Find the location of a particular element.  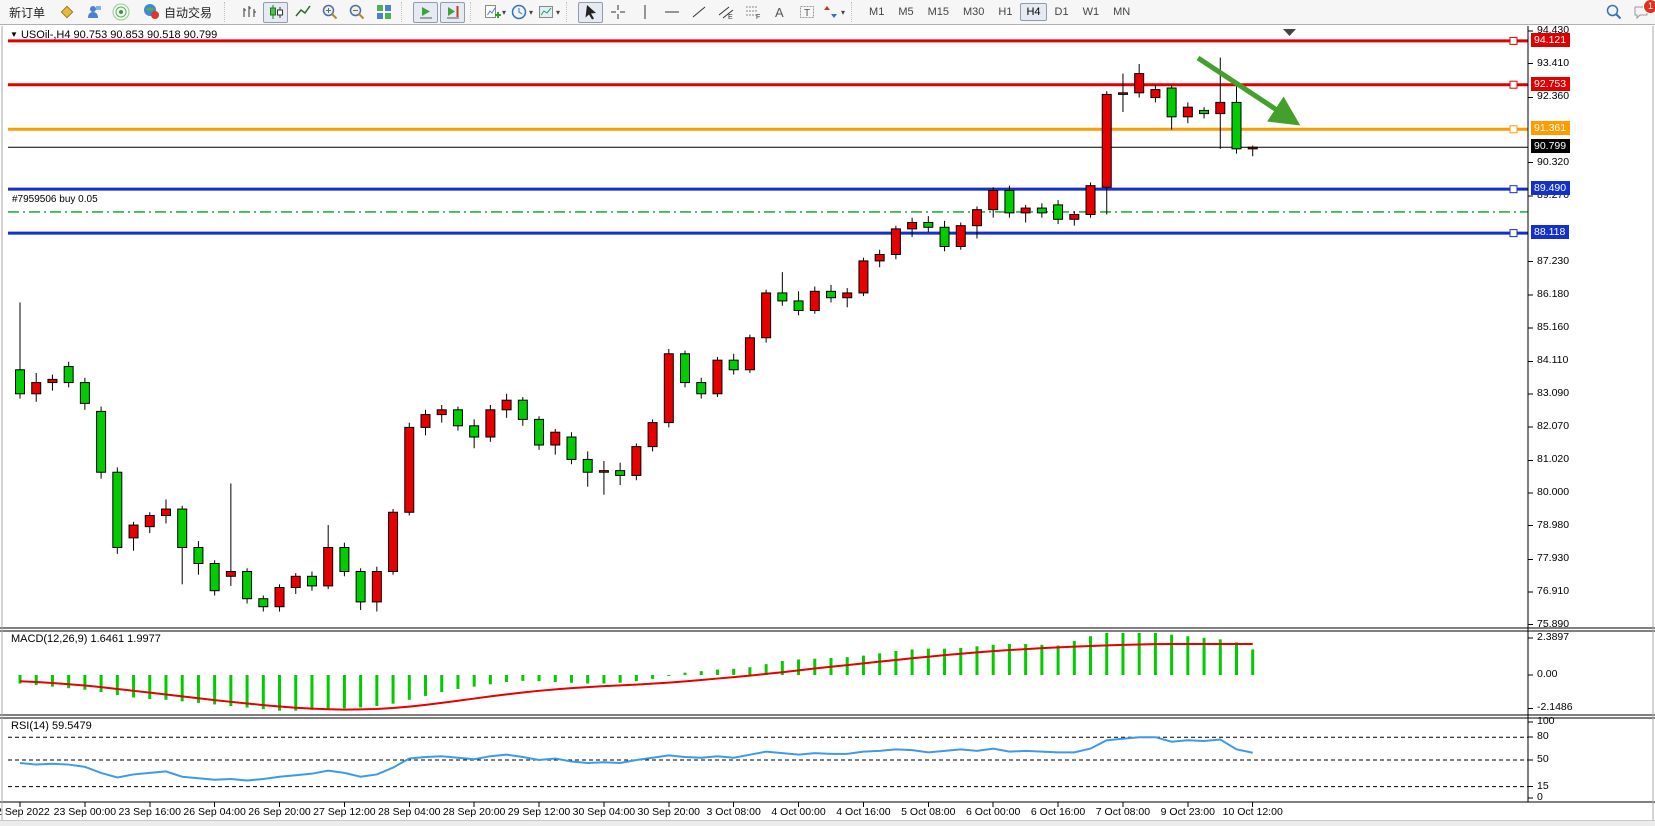

timeframe-D1: D1 is located at coordinates (1061, 12).